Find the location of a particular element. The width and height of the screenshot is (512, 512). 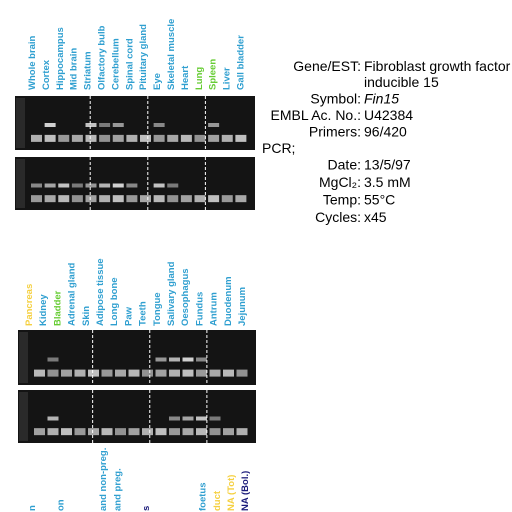

info-label: MgCl₂: is located at coordinates (340, 182).